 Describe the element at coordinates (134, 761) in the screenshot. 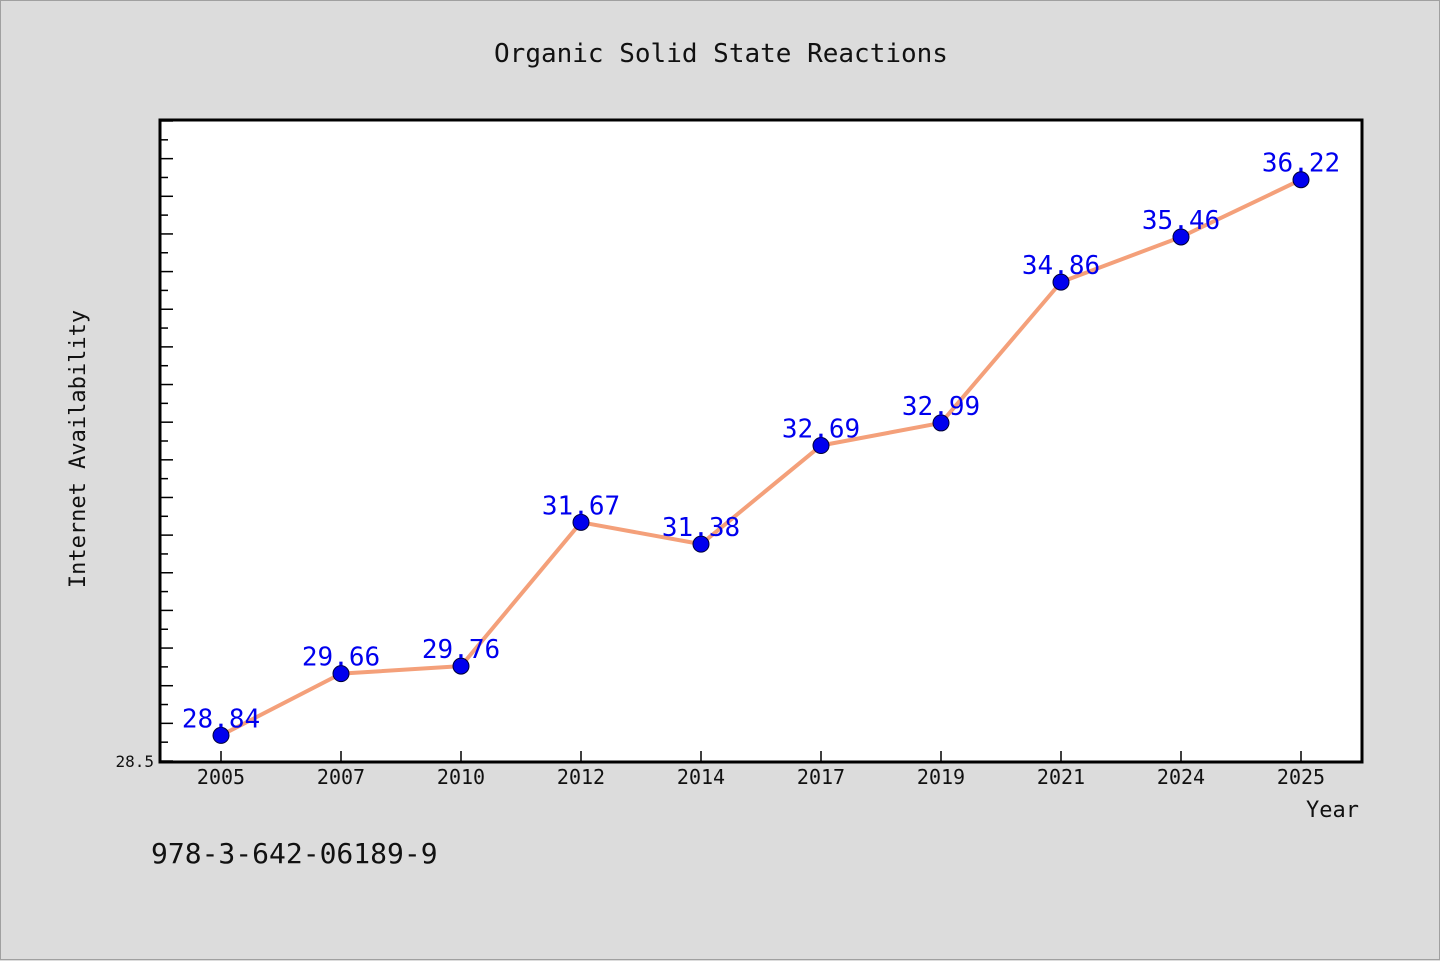

I see `y-tick-label-min: 28.5` at that location.